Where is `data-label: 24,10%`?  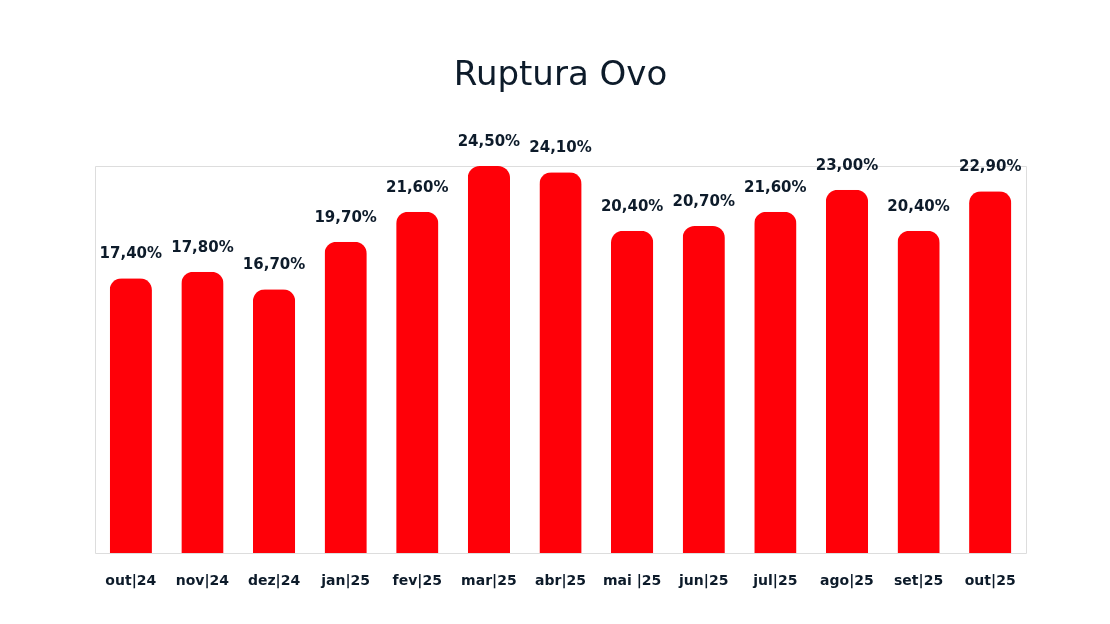
data-label: 24,10% is located at coordinates (560, 147).